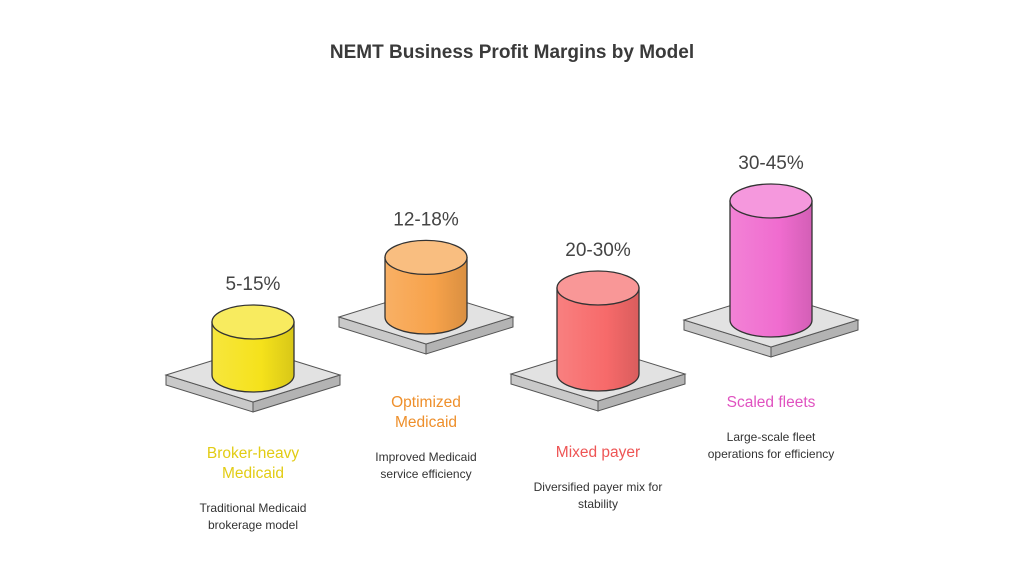  Describe the element at coordinates (771, 402) in the screenshot. I see `category-label-3: Scaled fleets` at that location.